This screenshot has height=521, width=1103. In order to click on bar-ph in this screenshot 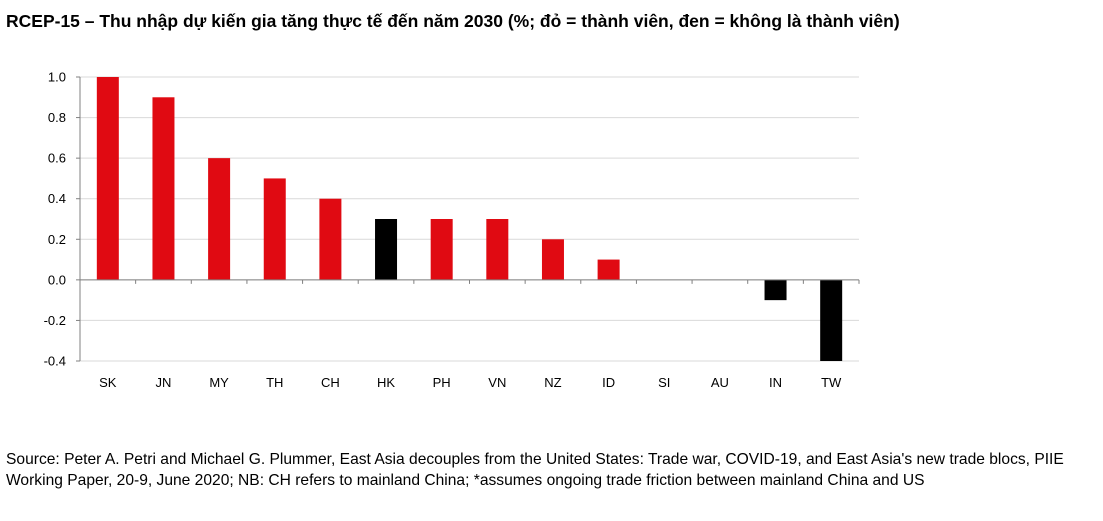, I will do `click(441, 249)`.